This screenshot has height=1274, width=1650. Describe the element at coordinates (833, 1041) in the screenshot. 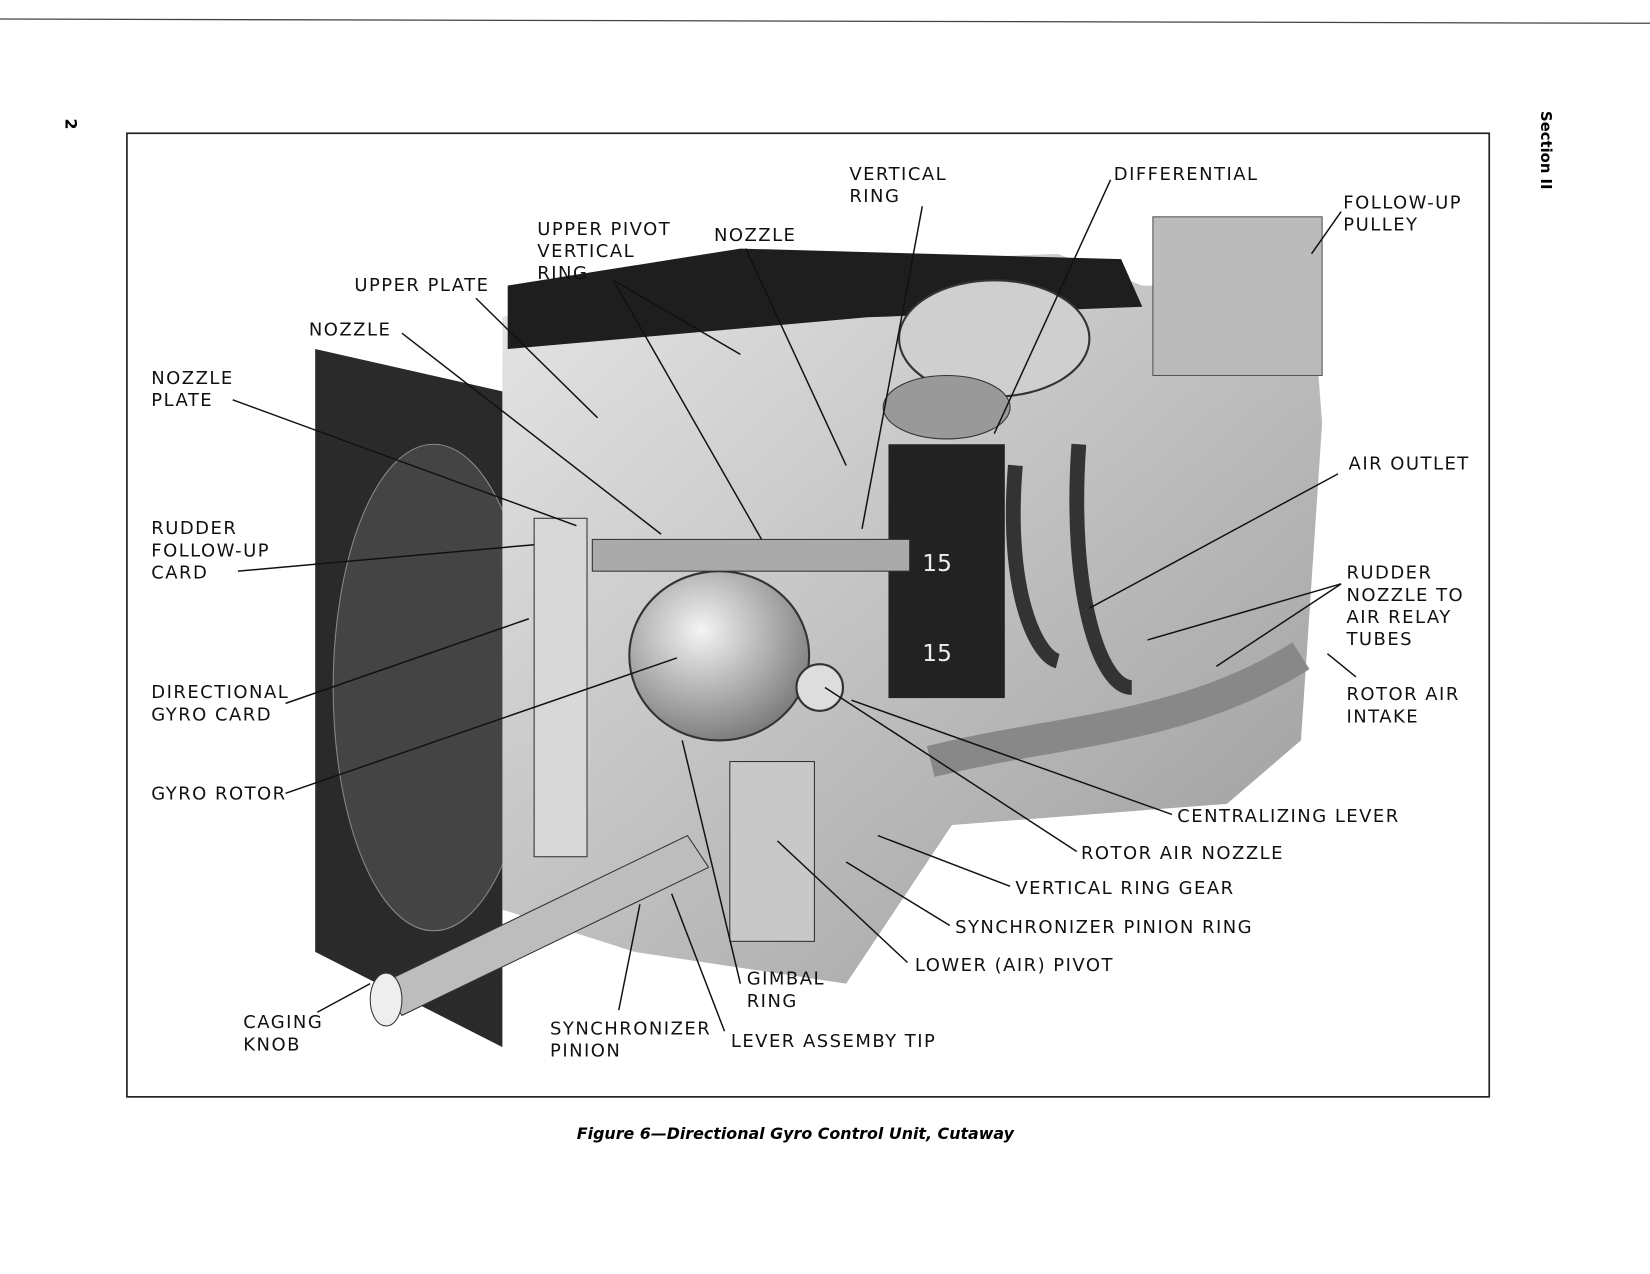

I see `callout-label: LEVER ASSEMBY TIP` at that location.